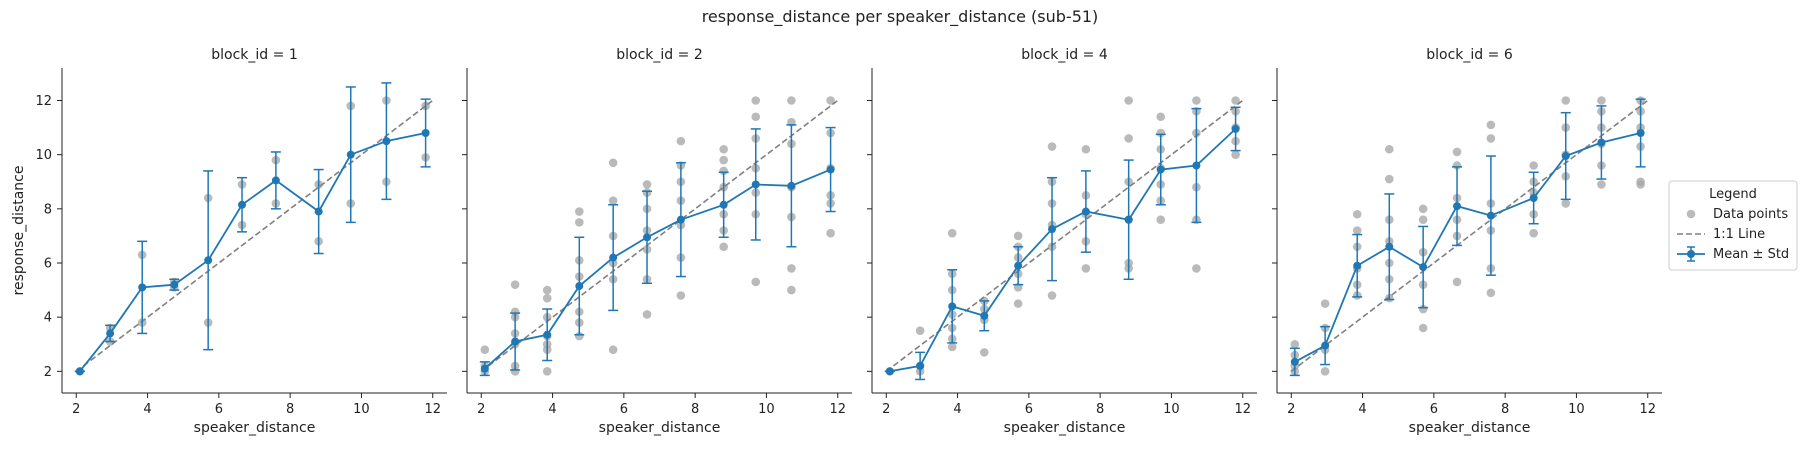 This screenshot has width=1800, height=450. What do you see at coordinates (254, 55) in the screenshot?
I see `panel-title: block_id = 1` at bounding box center [254, 55].